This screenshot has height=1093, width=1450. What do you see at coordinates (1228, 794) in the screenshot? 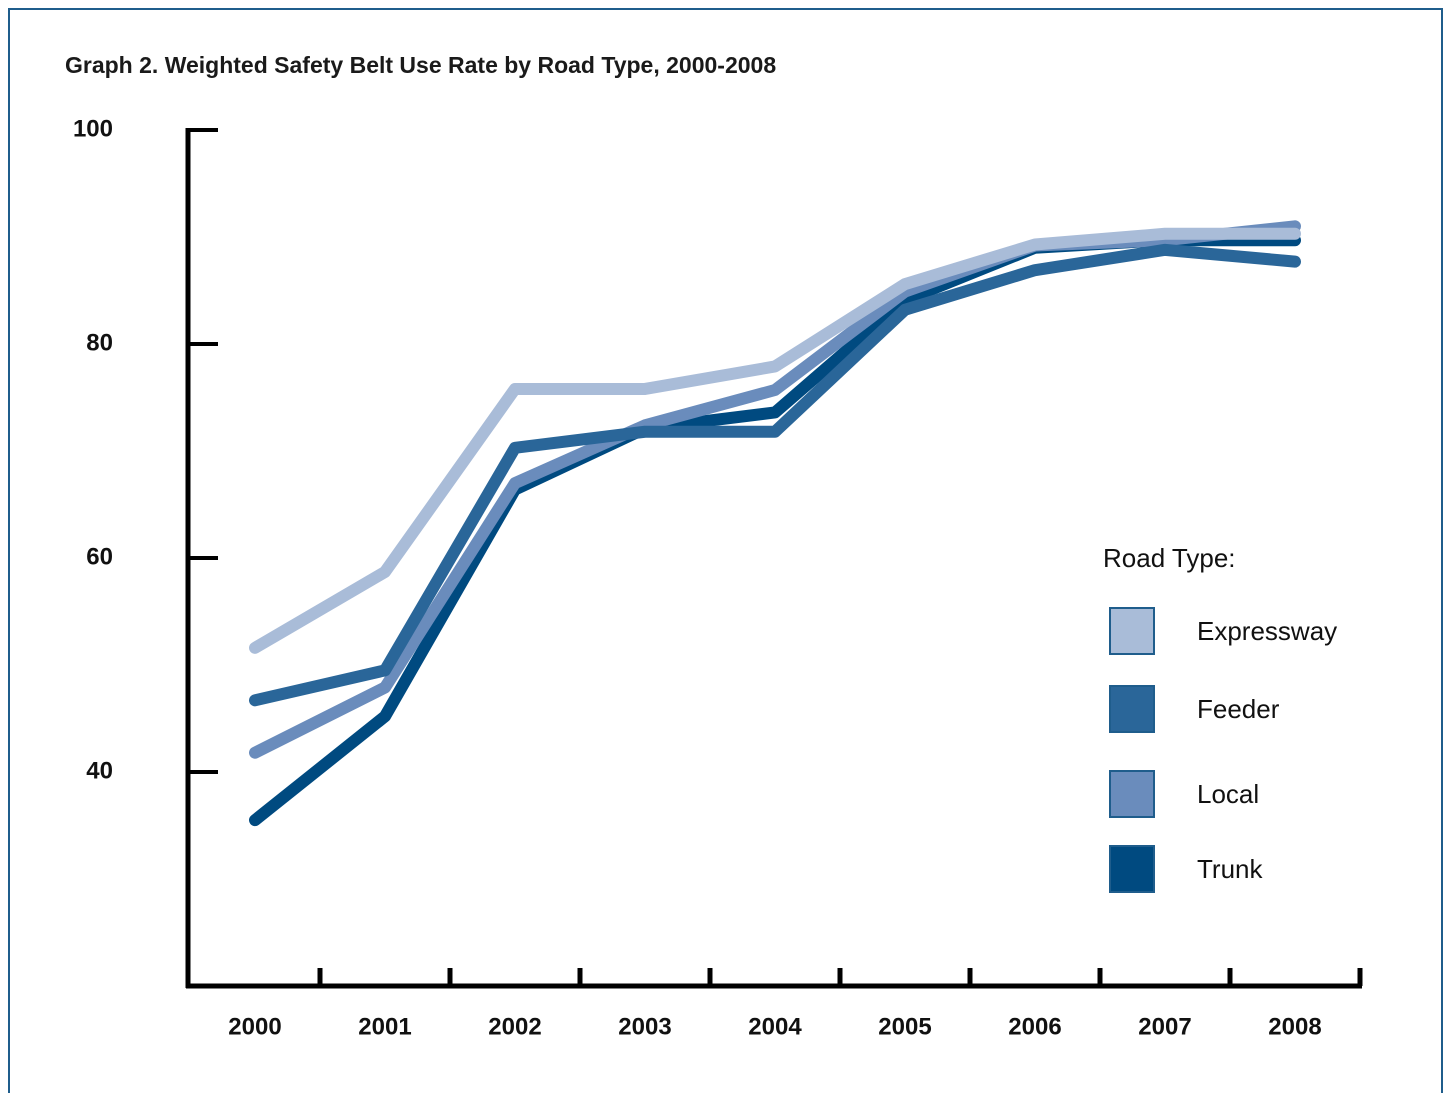
I see `legend-label: Local` at bounding box center [1228, 794].